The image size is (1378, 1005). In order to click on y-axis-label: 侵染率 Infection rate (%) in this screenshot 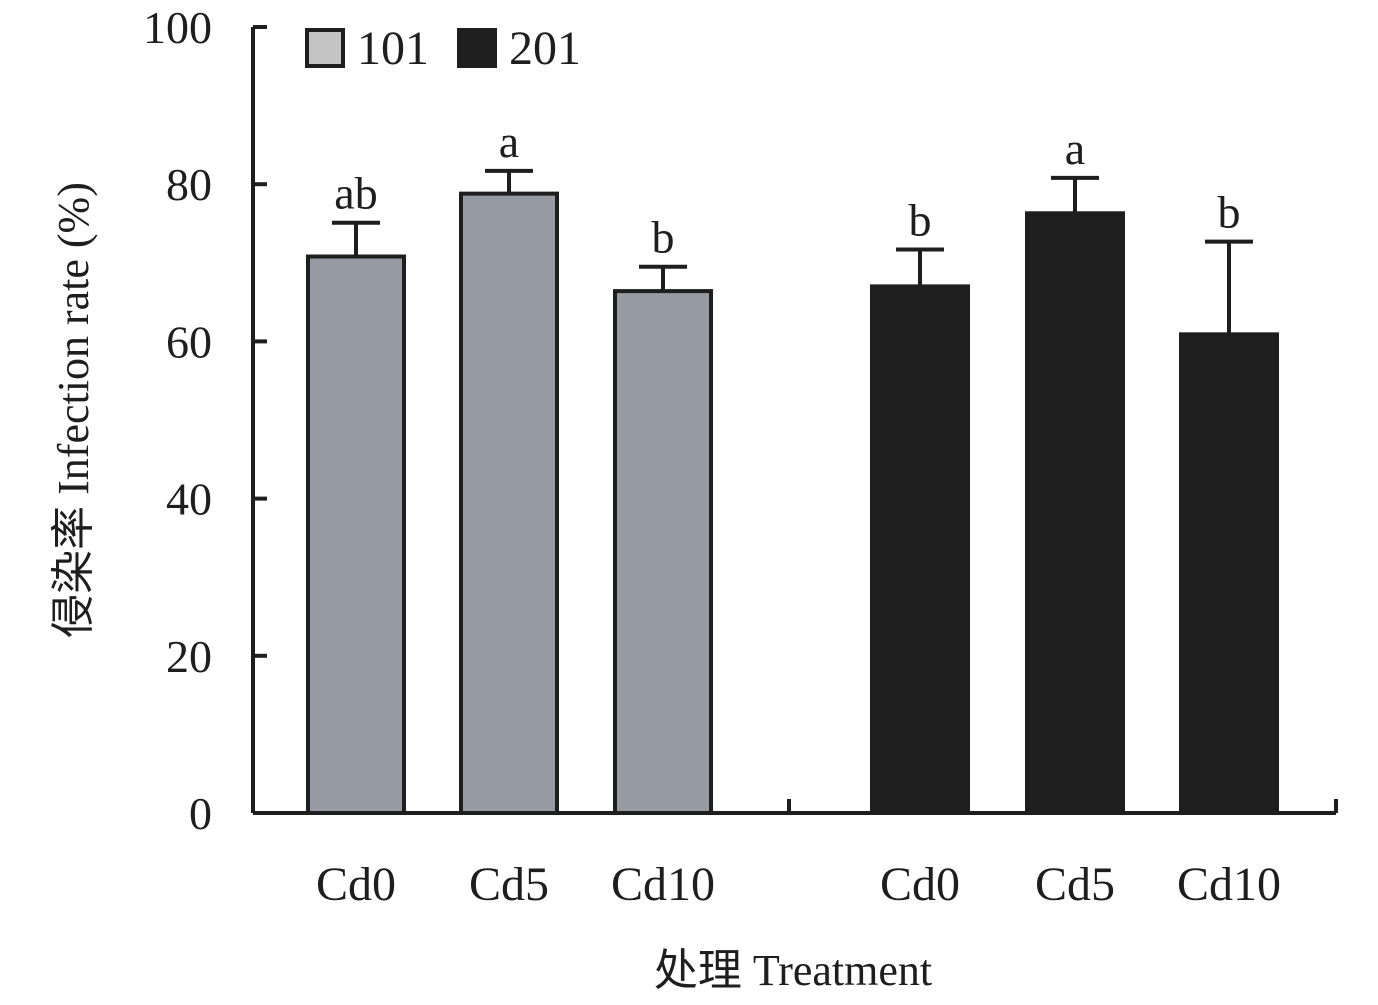, I will do `click(73, 410)`.